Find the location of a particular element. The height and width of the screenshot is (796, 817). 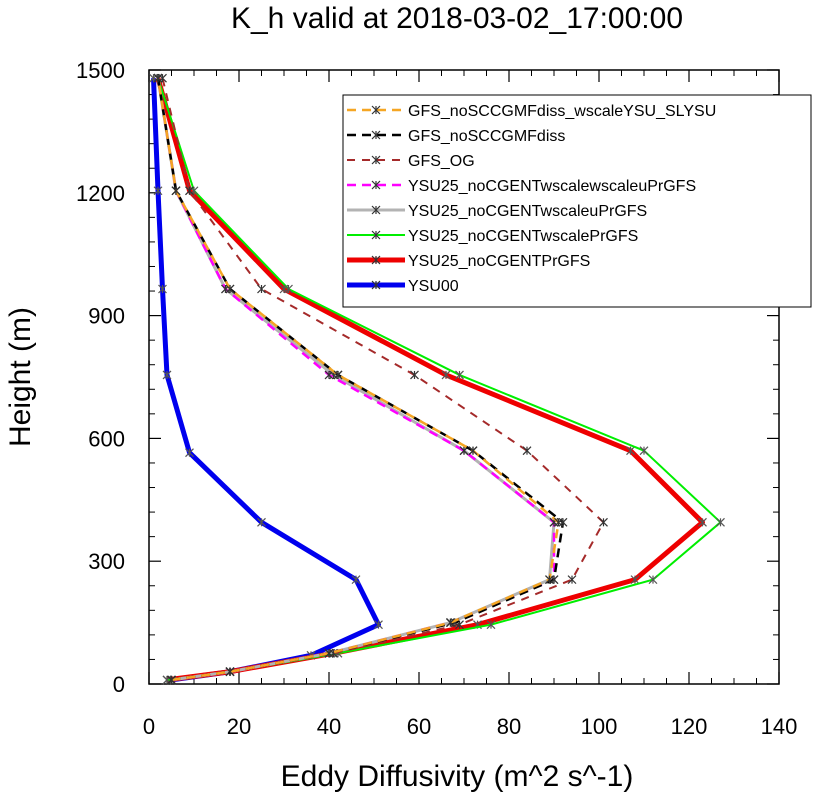

legend-label: YSU25_noCGENTwscalePrGFS is located at coordinates (523, 236).